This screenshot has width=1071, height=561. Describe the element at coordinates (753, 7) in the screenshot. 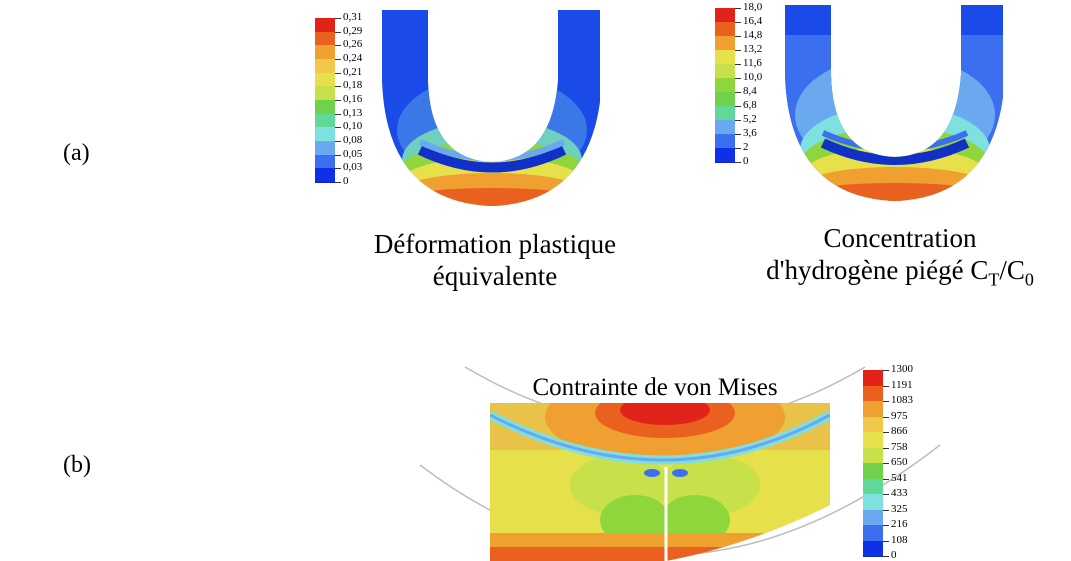

I see `legend-tick-label: 18,0` at that location.